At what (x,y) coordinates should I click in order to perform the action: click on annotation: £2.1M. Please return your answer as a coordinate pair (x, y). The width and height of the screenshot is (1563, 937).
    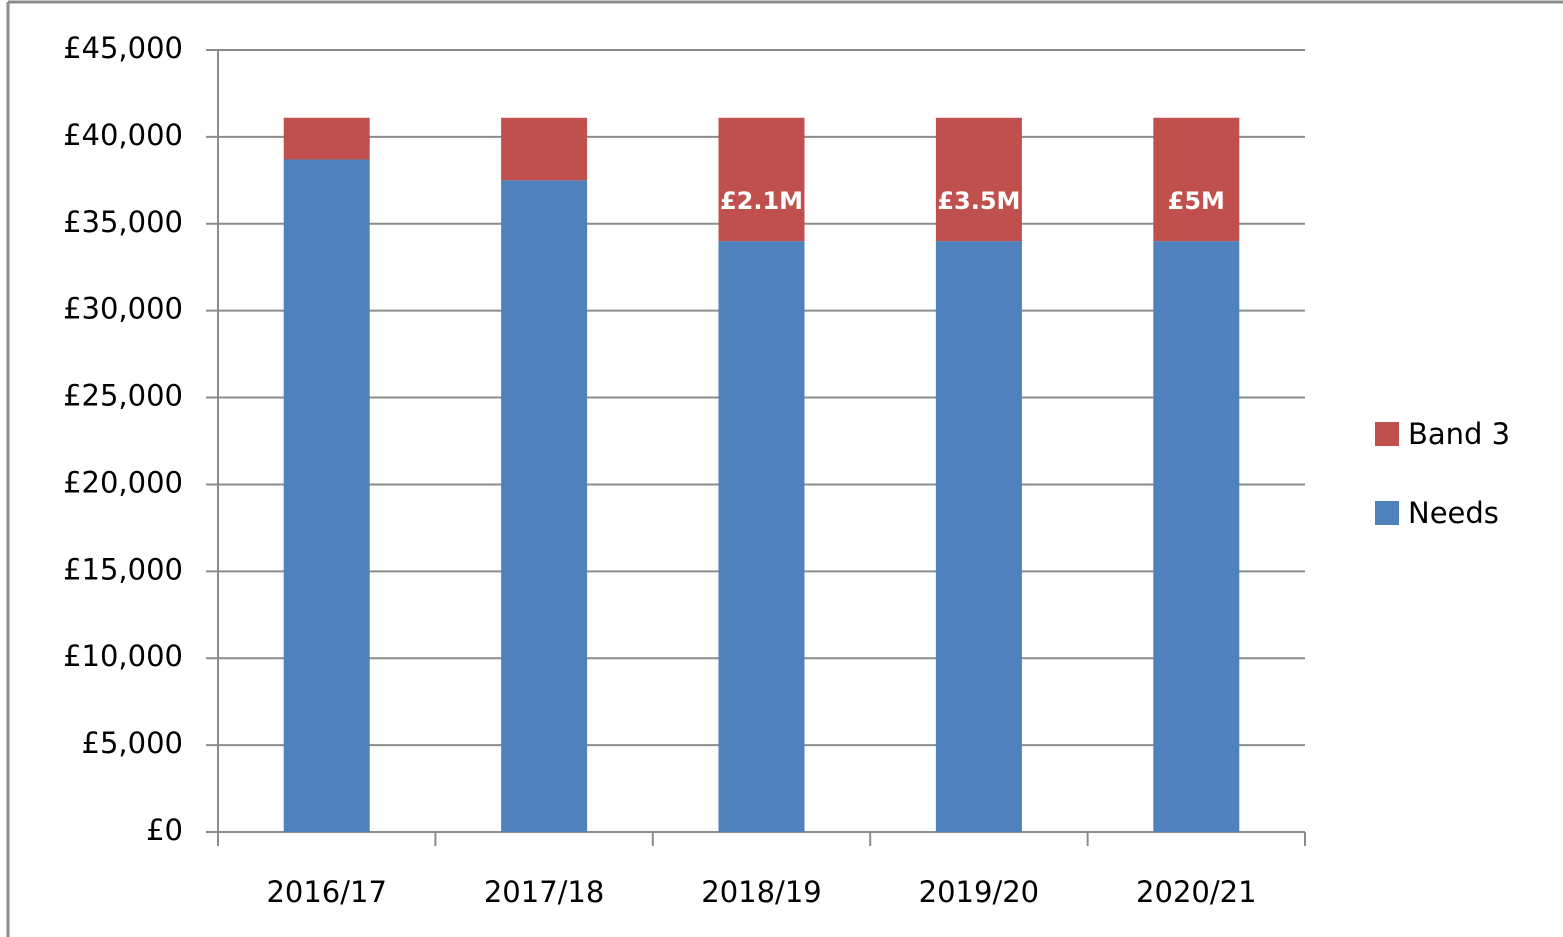
    Looking at the image, I should click on (761, 201).